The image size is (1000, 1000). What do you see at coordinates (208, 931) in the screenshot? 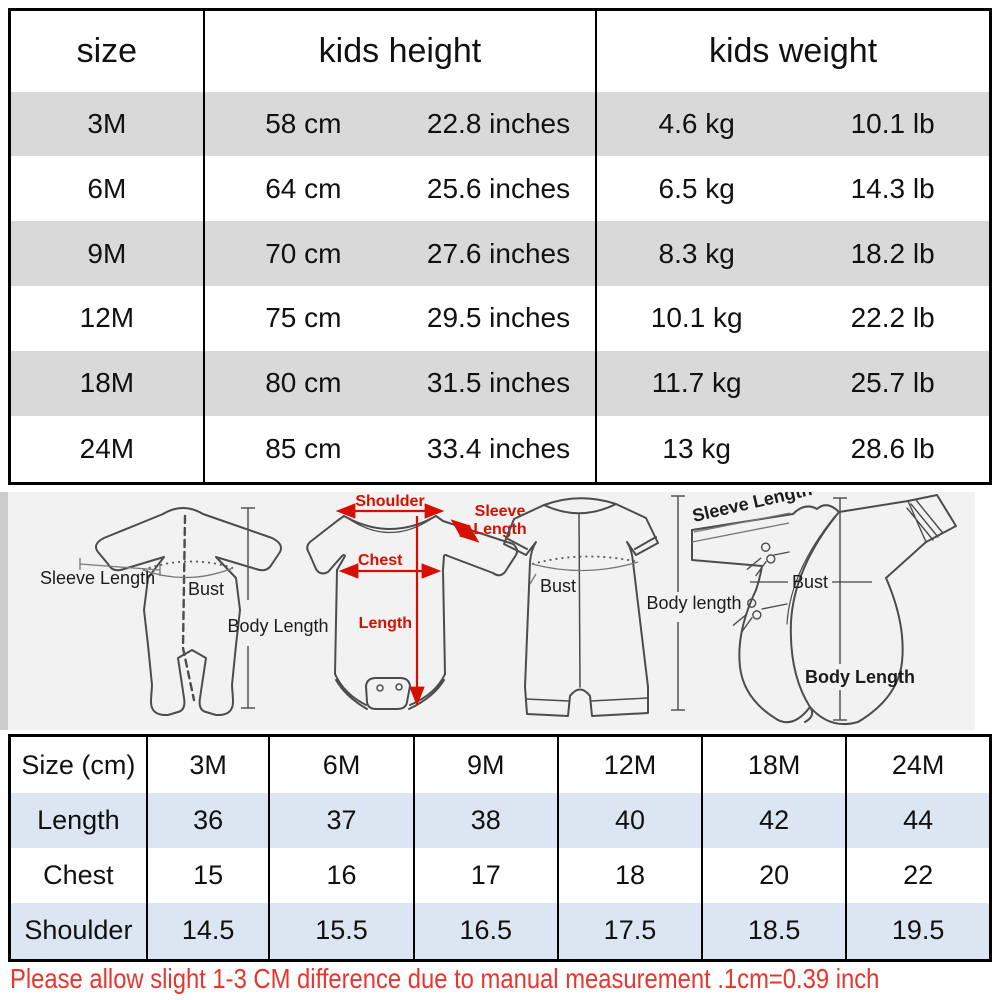
I see `table-cell: 14.5` at bounding box center [208, 931].